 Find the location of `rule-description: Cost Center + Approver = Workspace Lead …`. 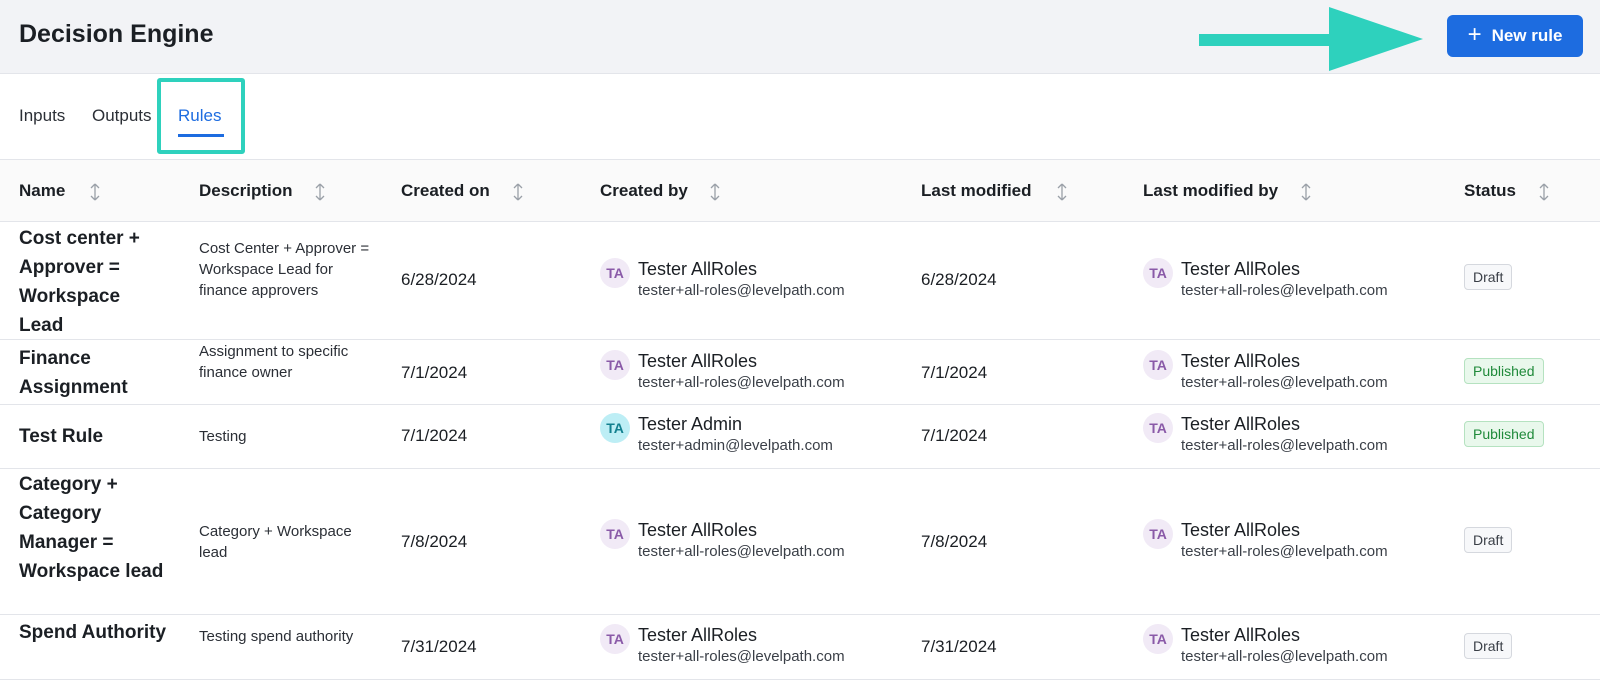

rule-description: Cost Center + Approver = Workspace Lead … is located at coordinates (284, 269).